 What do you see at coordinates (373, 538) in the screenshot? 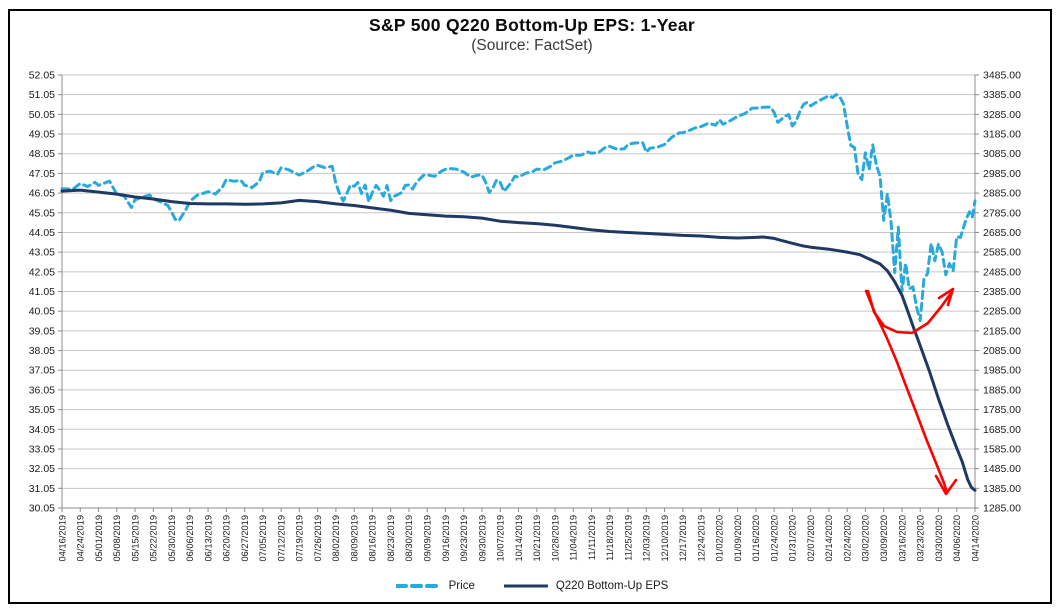
I see `x-axis-tick-label: 08/16/2019` at bounding box center [373, 538].